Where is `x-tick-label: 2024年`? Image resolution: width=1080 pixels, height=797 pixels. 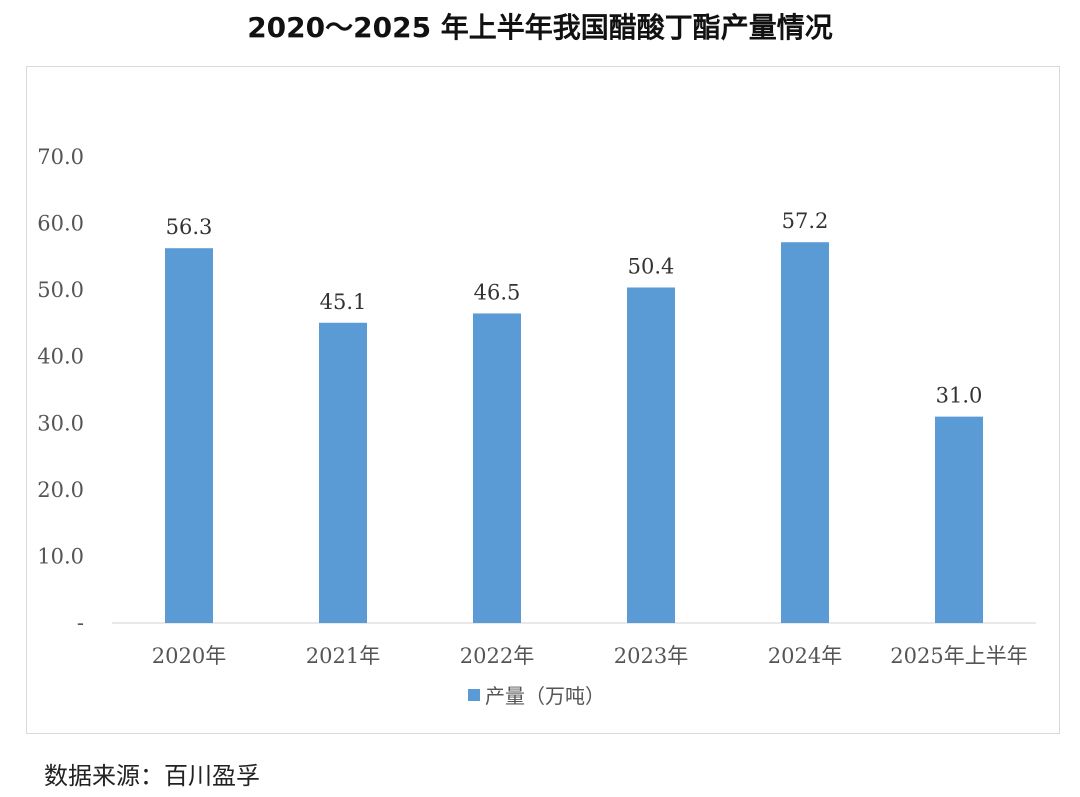
x-tick-label: 2024年 is located at coordinates (805, 656).